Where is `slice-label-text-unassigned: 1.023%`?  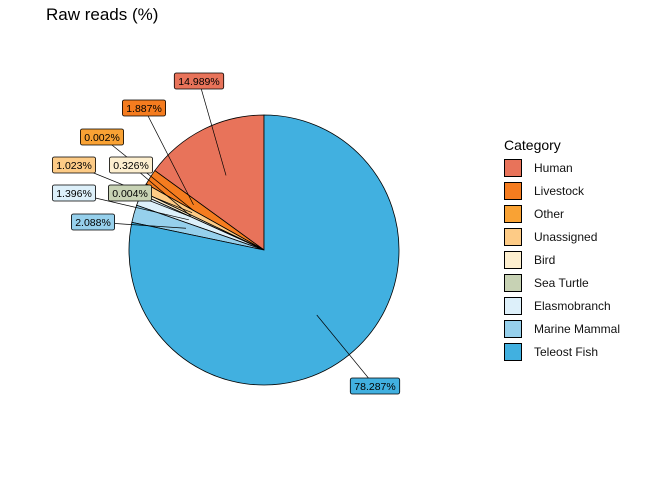 slice-label-text-unassigned: 1.023% is located at coordinates (74, 166).